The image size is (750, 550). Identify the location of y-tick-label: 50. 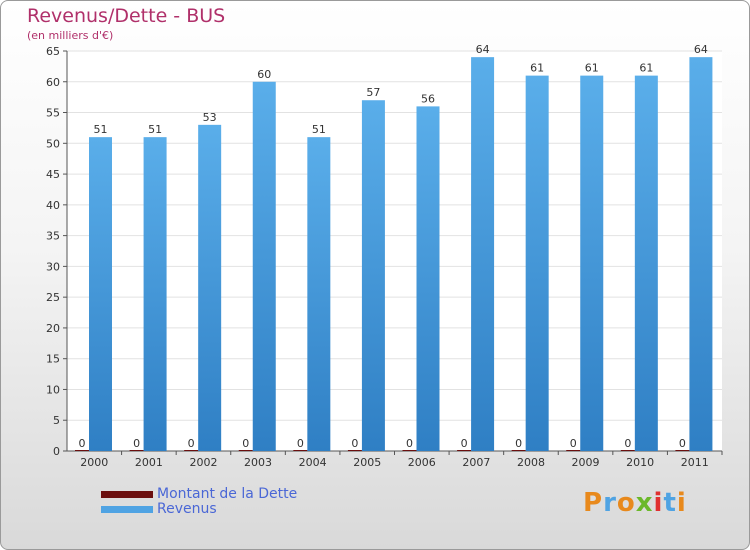
(53, 143).